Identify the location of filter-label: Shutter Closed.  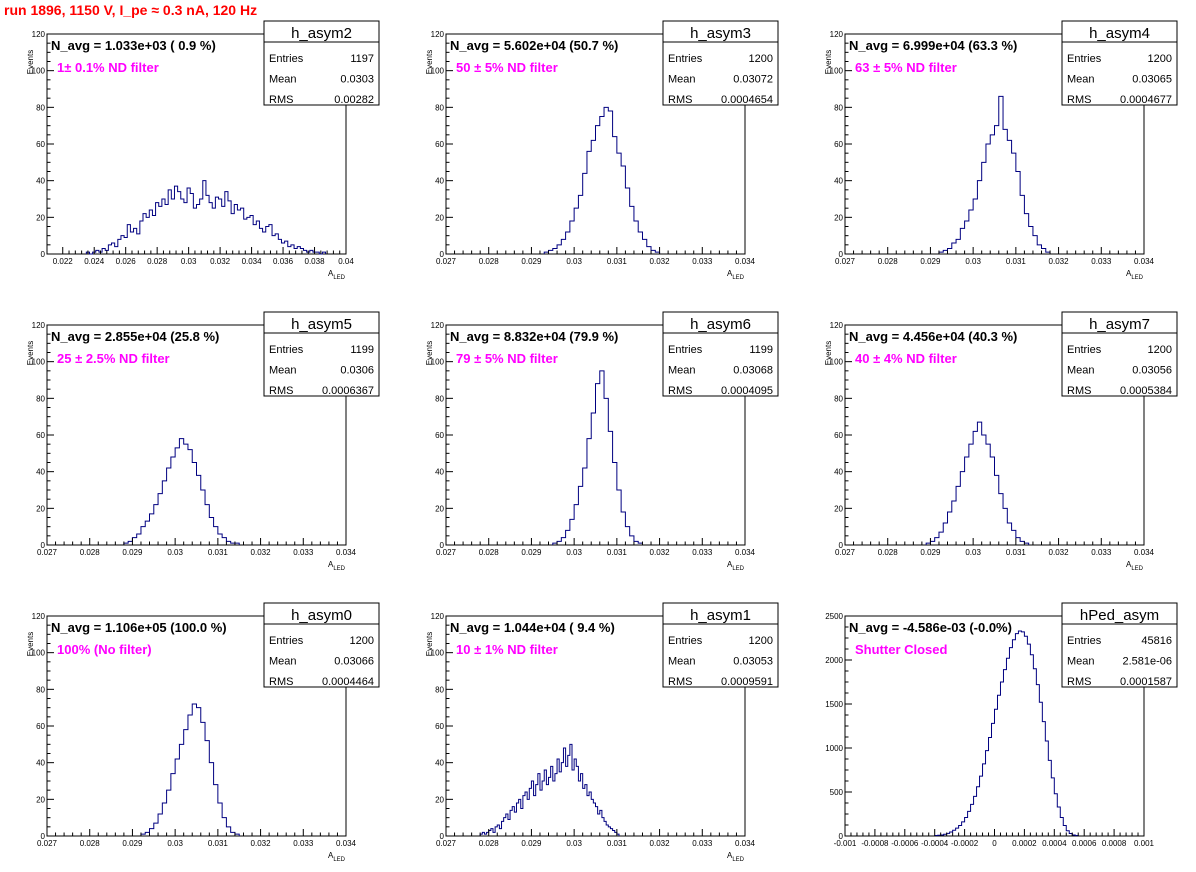
(901, 649).